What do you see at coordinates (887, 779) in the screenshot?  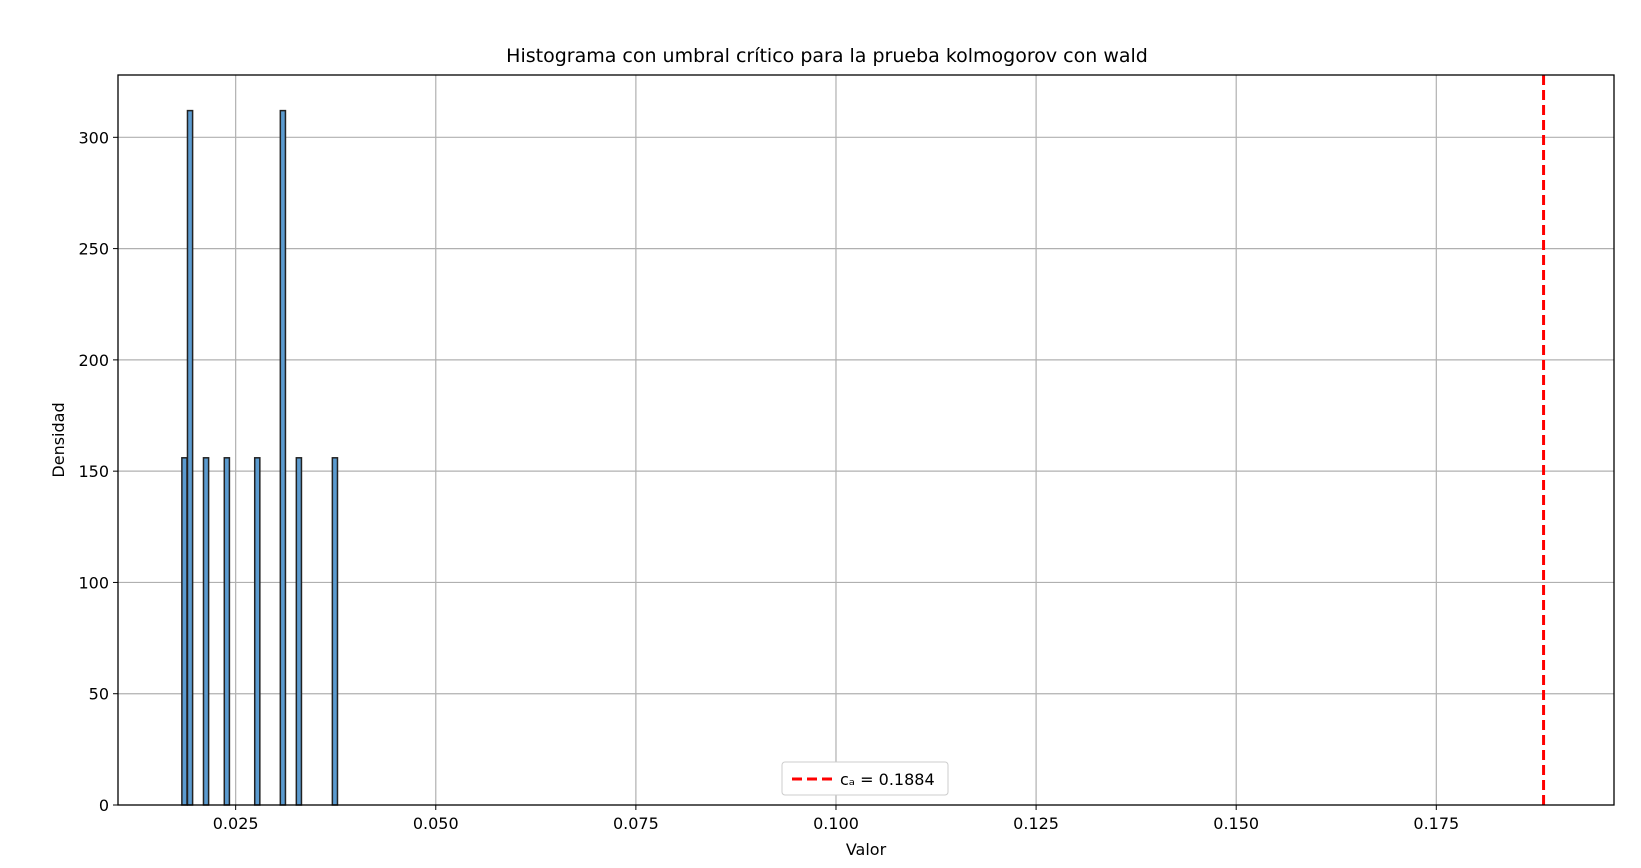 I see `legend-threshold-label: cₐ = 0.1884` at bounding box center [887, 779].